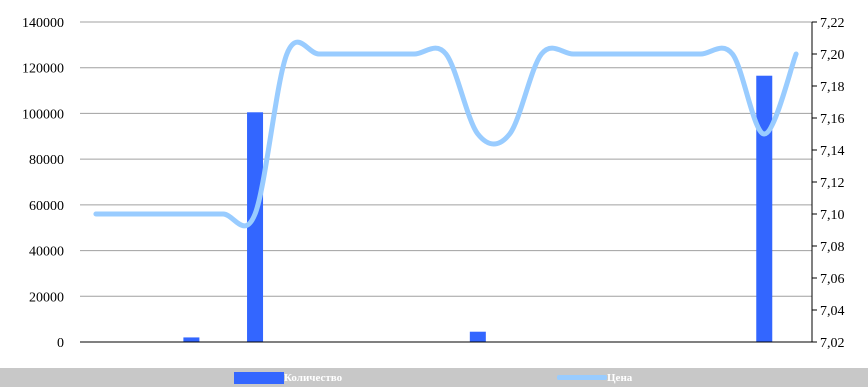 The width and height of the screenshot is (868, 387). I want to click on right-tick-label-5: 7,12, so click(832, 183).